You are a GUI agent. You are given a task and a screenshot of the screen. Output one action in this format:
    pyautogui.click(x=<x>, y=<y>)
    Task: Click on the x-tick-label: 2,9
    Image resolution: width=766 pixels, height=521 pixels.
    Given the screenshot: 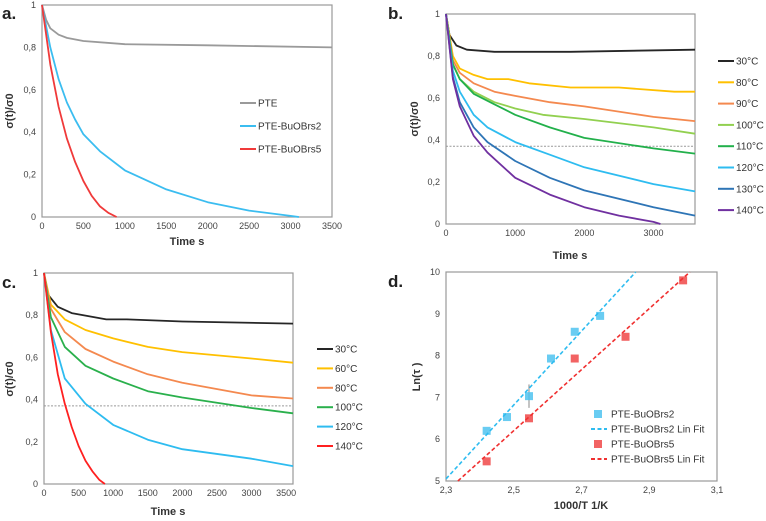 What is the action you would take?
    pyautogui.click(x=649, y=490)
    